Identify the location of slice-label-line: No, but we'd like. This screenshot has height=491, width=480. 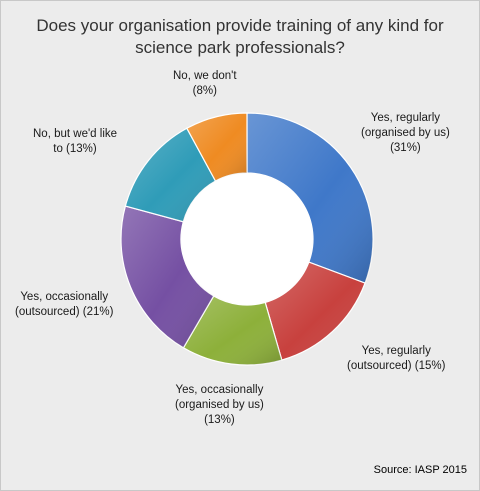
(75, 134).